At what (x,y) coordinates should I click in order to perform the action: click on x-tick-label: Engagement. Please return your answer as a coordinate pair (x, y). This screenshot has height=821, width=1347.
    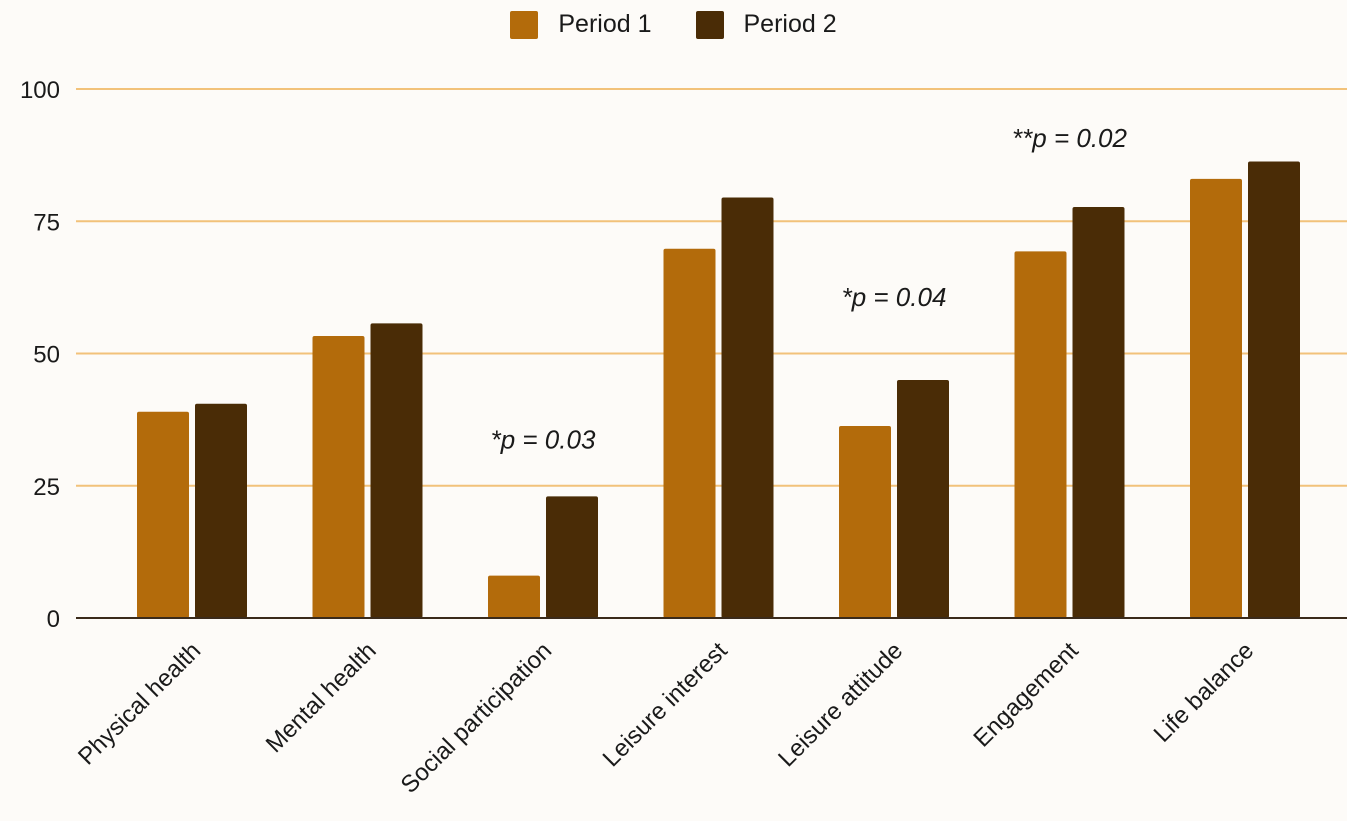
    Looking at the image, I should click on (1026, 695).